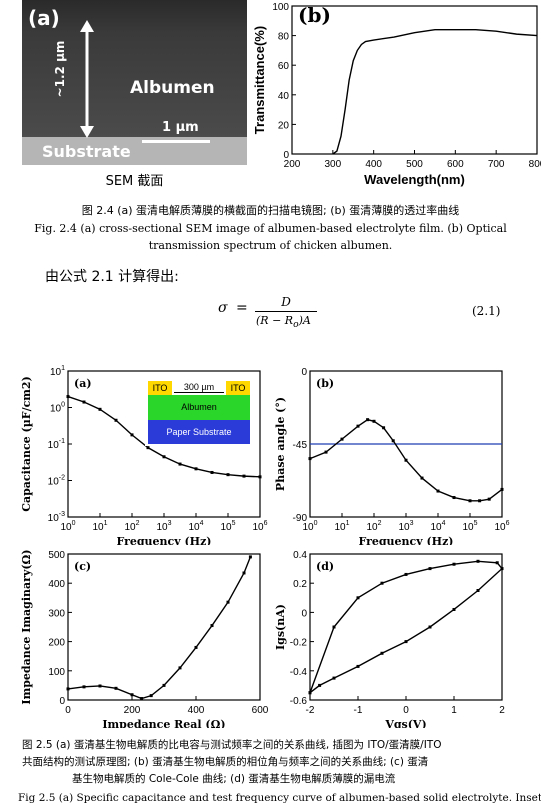  What do you see at coordinates (199, 387) in the screenshot?
I see `gap-label: 300 µm` at bounding box center [199, 387].